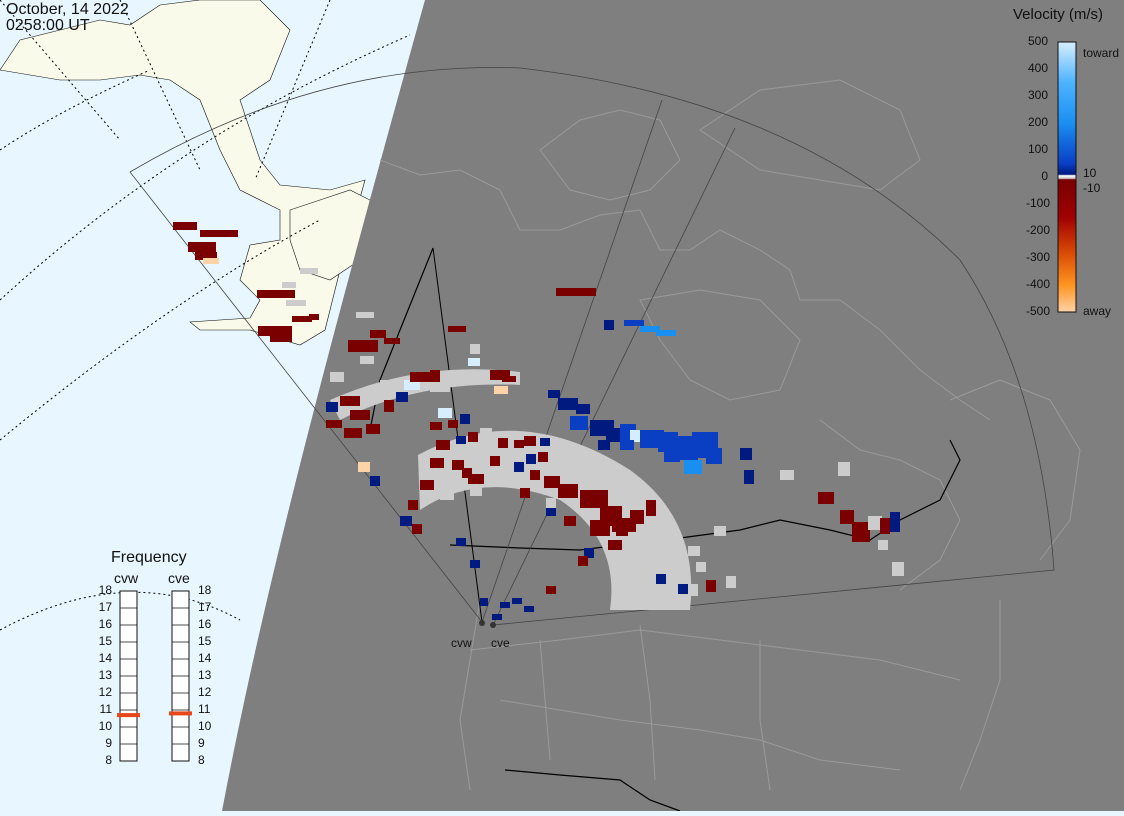 This screenshot has width=1124, height=816. What do you see at coordinates (493, 625) in the screenshot?
I see `site-cve-marker` at bounding box center [493, 625].